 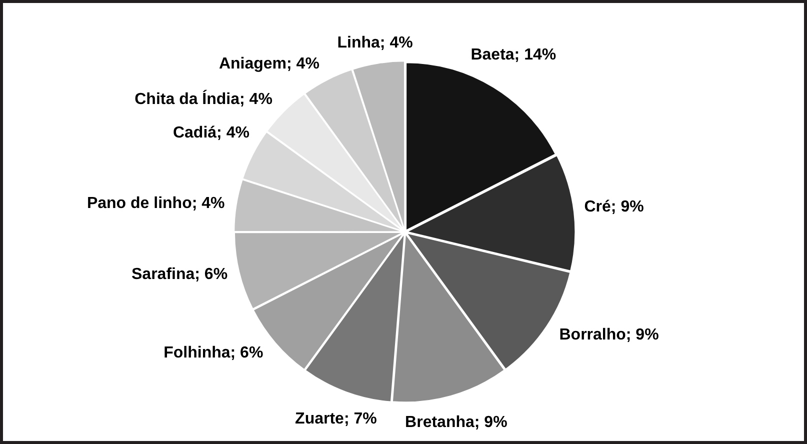 I want to click on slice-label: Folhinha; 6%, so click(x=214, y=353).